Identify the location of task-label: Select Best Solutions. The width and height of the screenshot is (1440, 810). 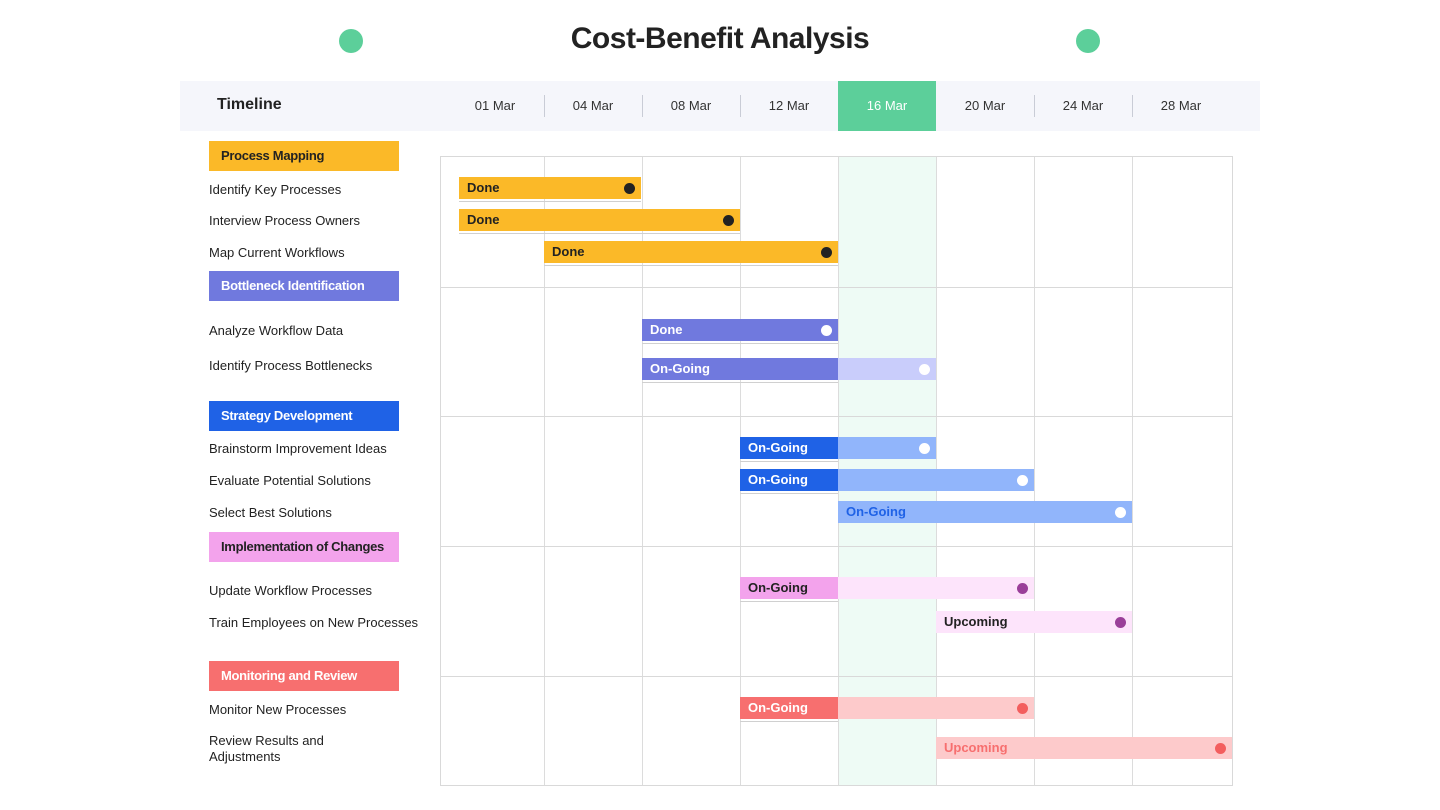
(270, 512).